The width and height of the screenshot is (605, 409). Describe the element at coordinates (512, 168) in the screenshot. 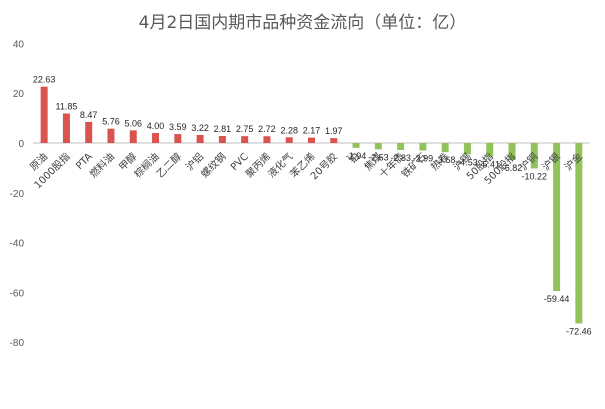

I see `data-label: -6.82` at that location.